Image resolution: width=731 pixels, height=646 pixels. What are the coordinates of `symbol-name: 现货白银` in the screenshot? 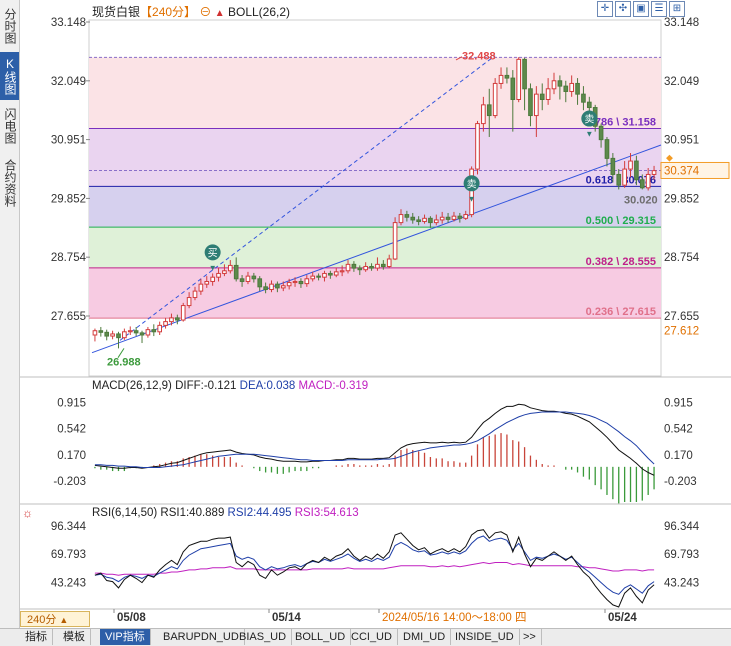 It's located at (116, 12).